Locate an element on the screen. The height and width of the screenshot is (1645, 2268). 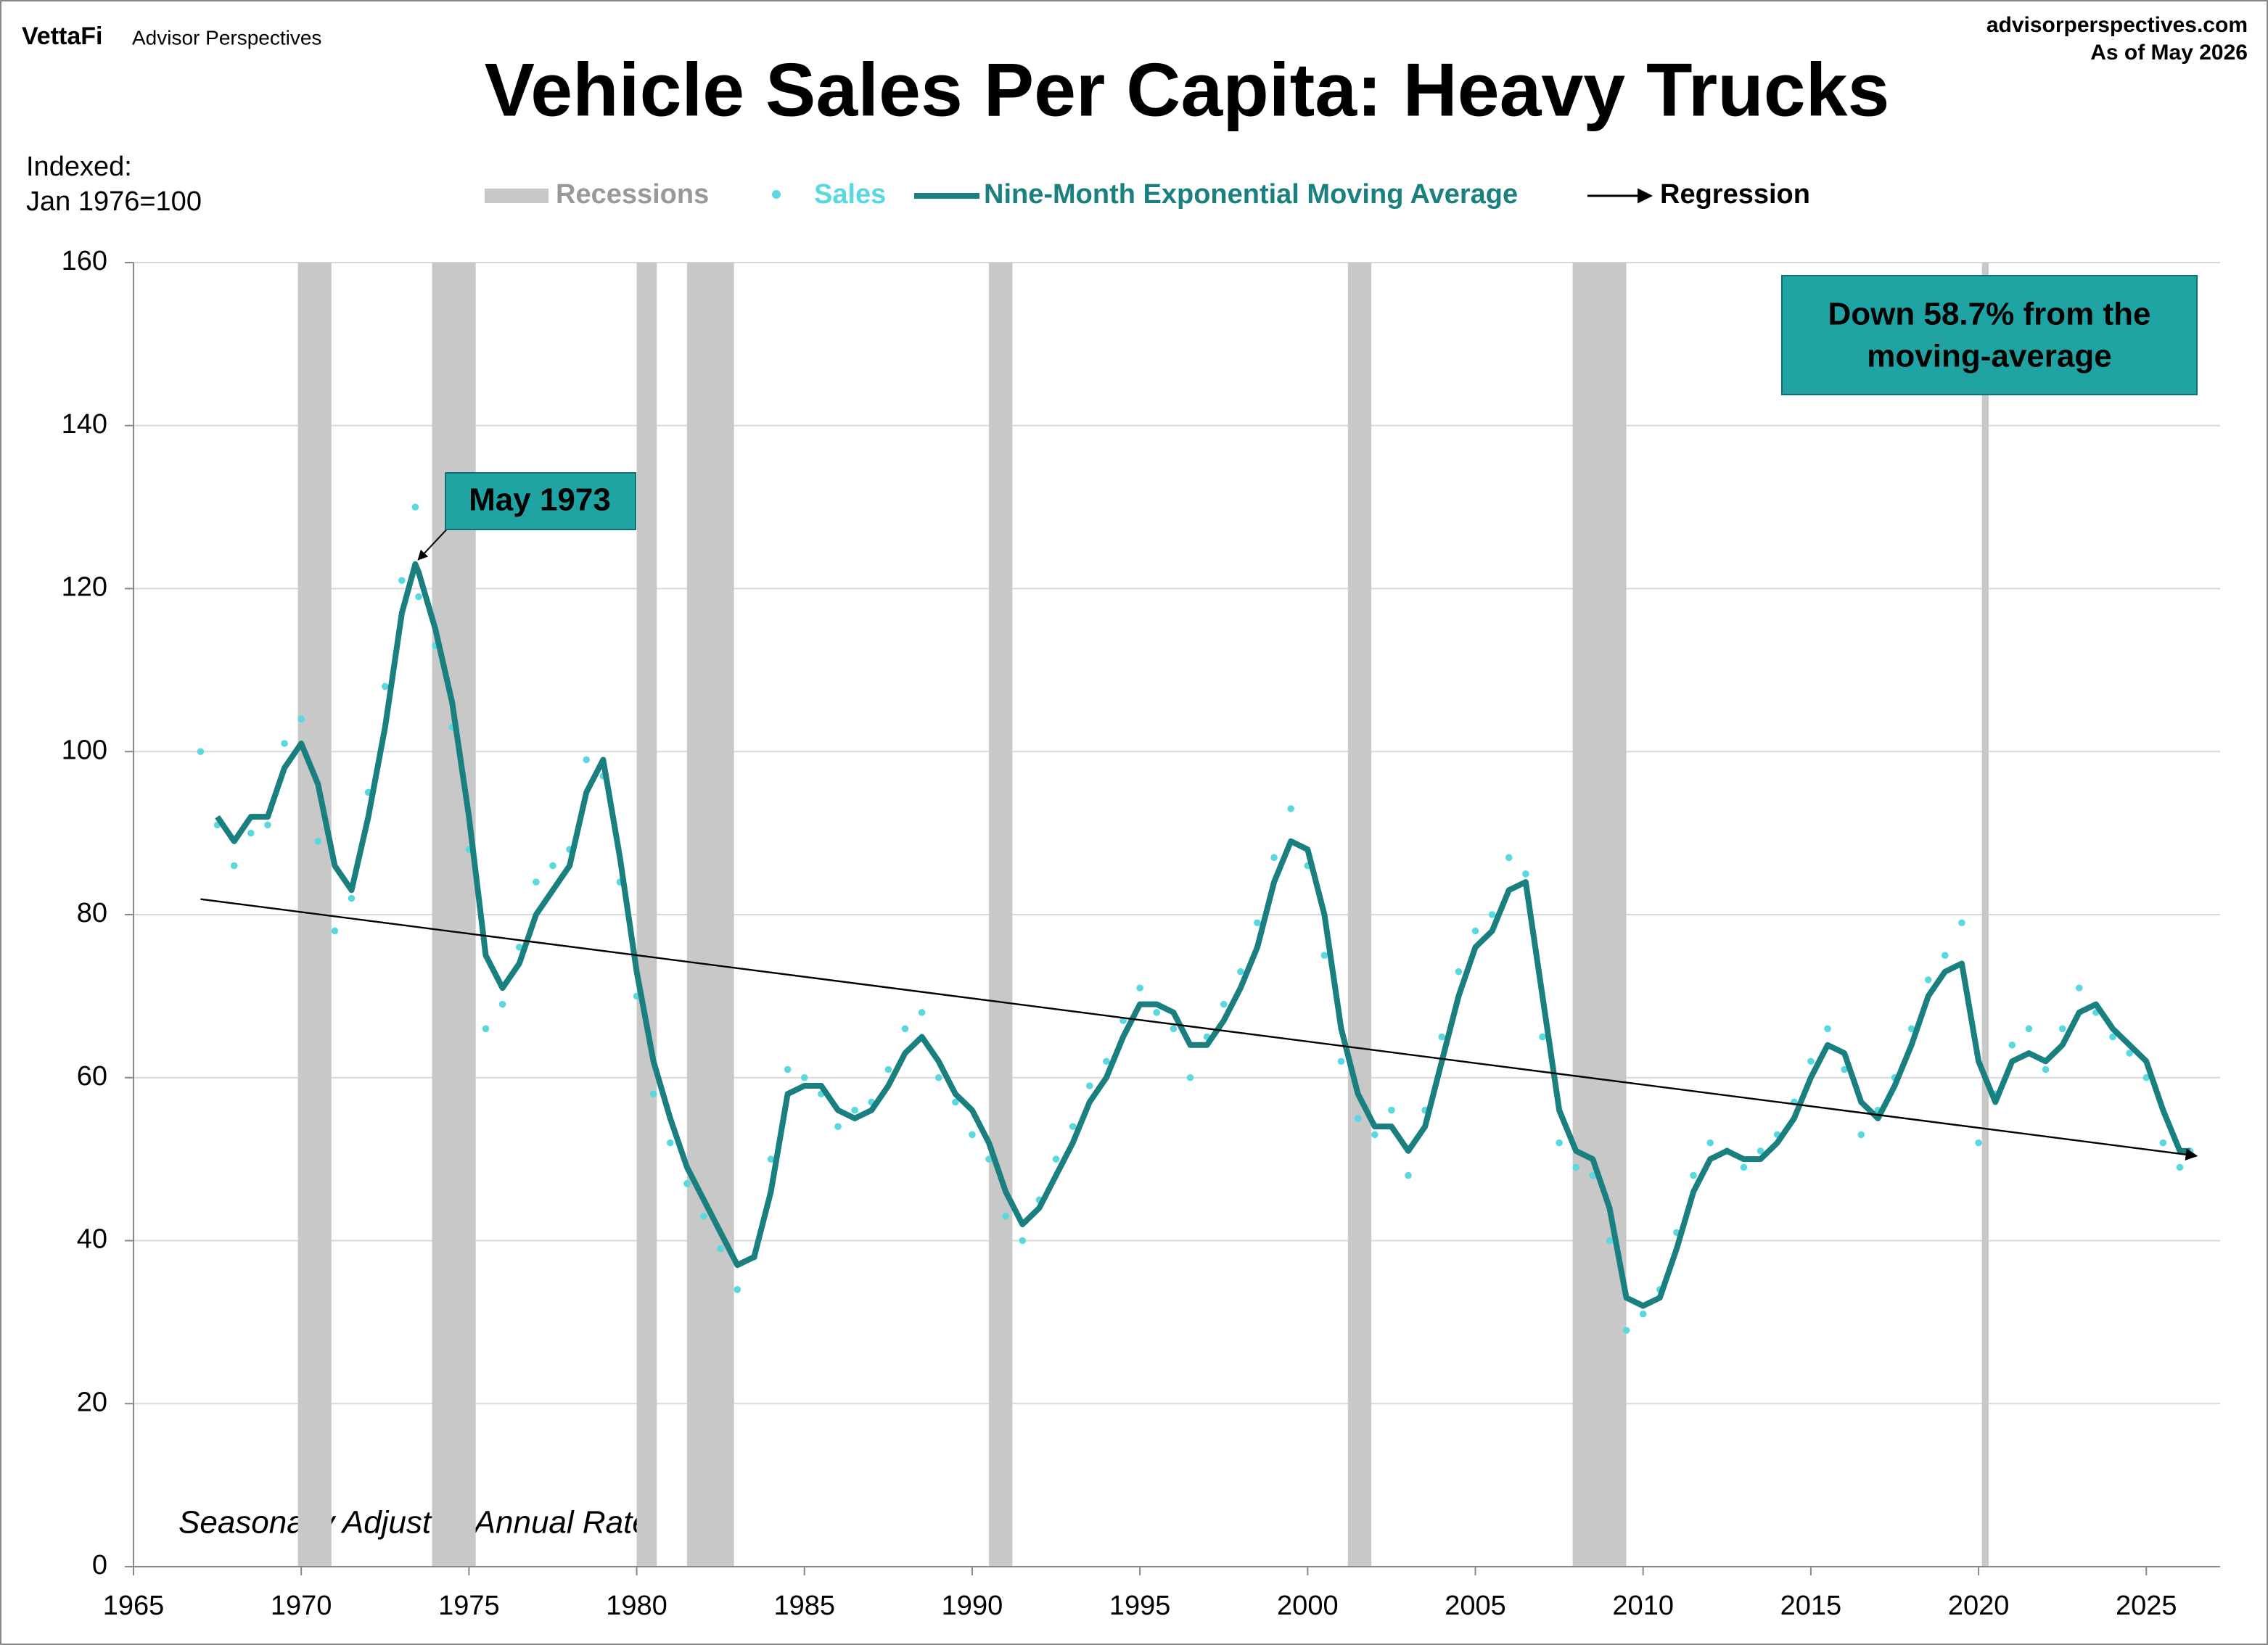
y-tick-label: 20 is located at coordinates (92, 1402).